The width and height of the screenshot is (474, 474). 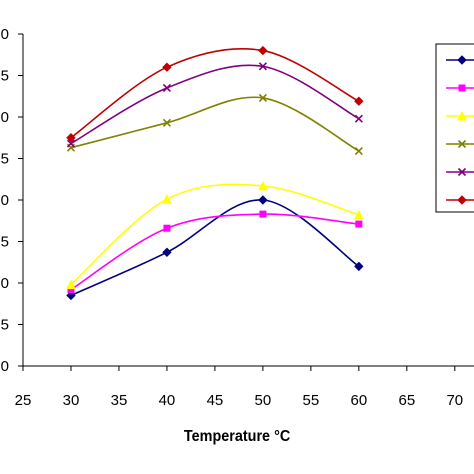 What do you see at coordinates (71, 400) in the screenshot?
I see `x-tick-label: 30` at bounding box center [71, 400].